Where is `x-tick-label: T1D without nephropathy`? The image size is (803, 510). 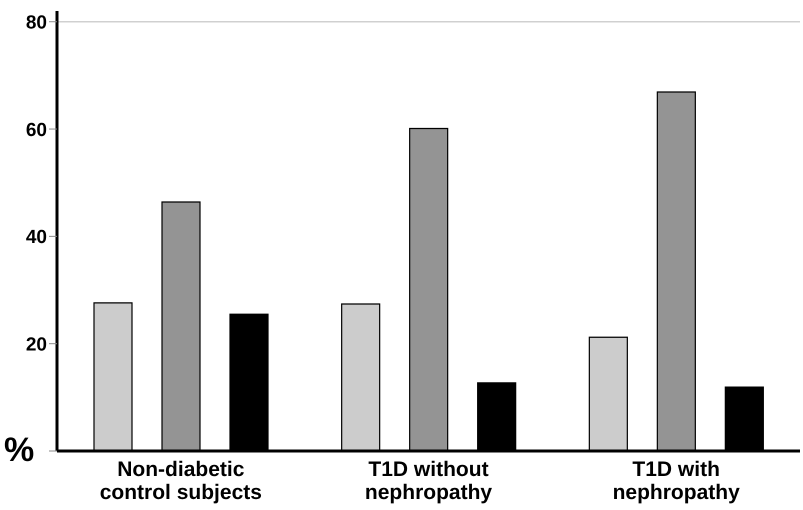
x-tick-label: T1D without nephropathy is located at coordinates (428, 481).